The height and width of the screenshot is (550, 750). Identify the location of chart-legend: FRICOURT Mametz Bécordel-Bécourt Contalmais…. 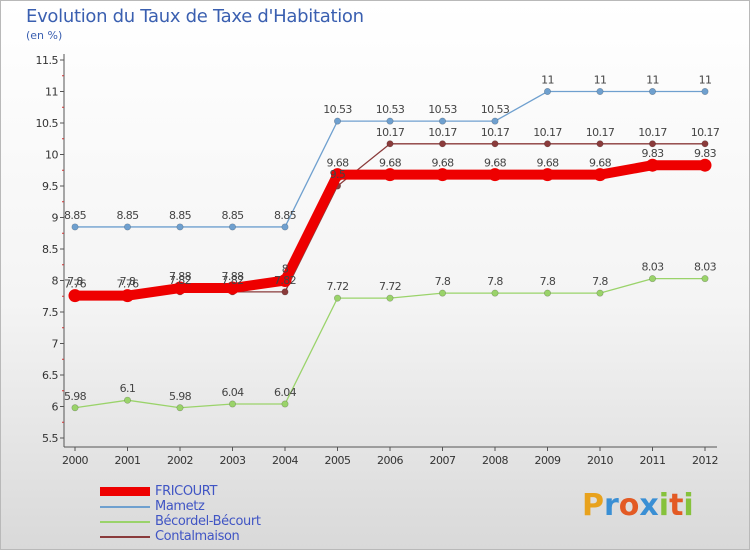
(220, 514).